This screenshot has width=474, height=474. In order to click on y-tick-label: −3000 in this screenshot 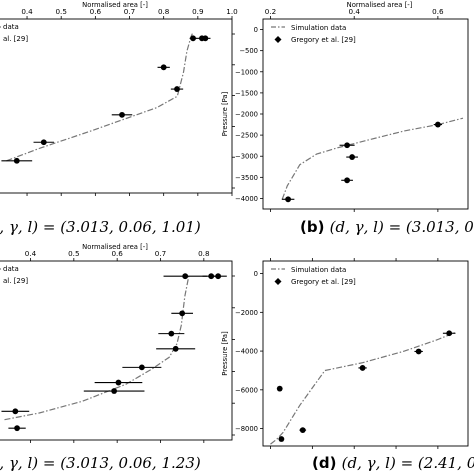, I will do `click(246, 157)`.